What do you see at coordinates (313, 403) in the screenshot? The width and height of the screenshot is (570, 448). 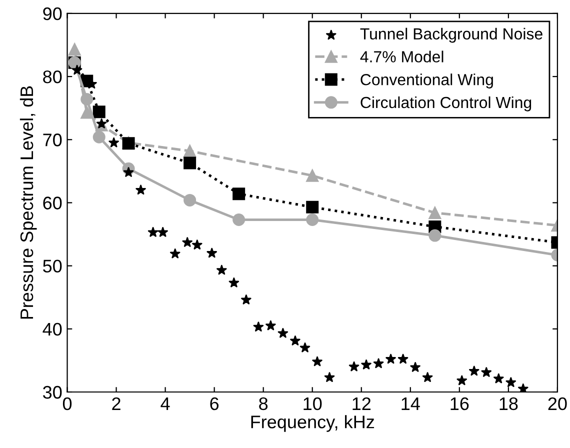 I see `x-tick-label: 10` at bounding box center [313, 403].